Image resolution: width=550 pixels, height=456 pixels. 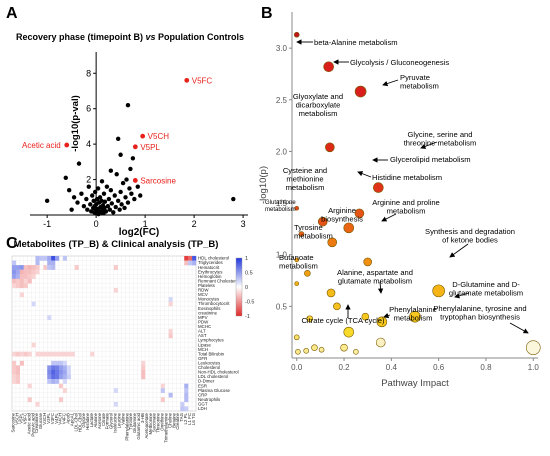 What do you see at coordinates (177, 420) in the screenshot?
I see `heatmap-col-label: Creatine` at bounding box center [177, 420].